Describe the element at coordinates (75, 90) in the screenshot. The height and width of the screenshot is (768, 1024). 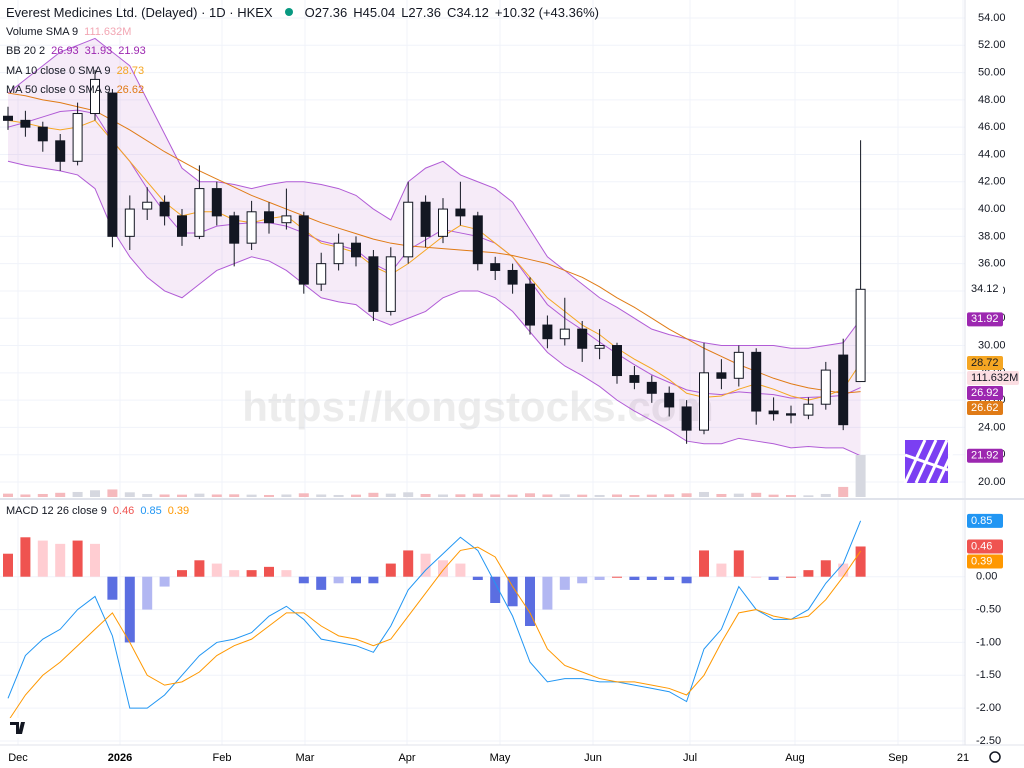
I see `legend-ma50: MA 50 close 0 SMA 9 26.62` at that location.